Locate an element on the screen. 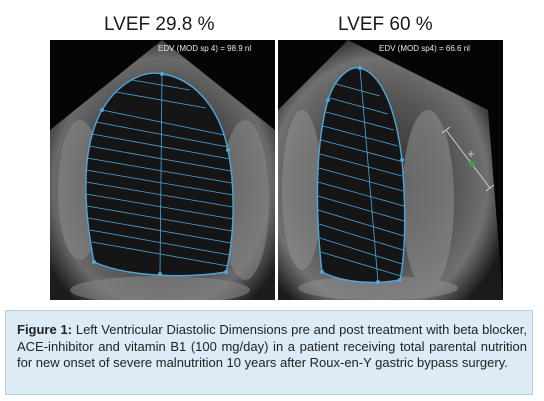 This screenshot has width=544, height=401. panel-title-post: LVEF 60 % is located at coordinates (385, 24).